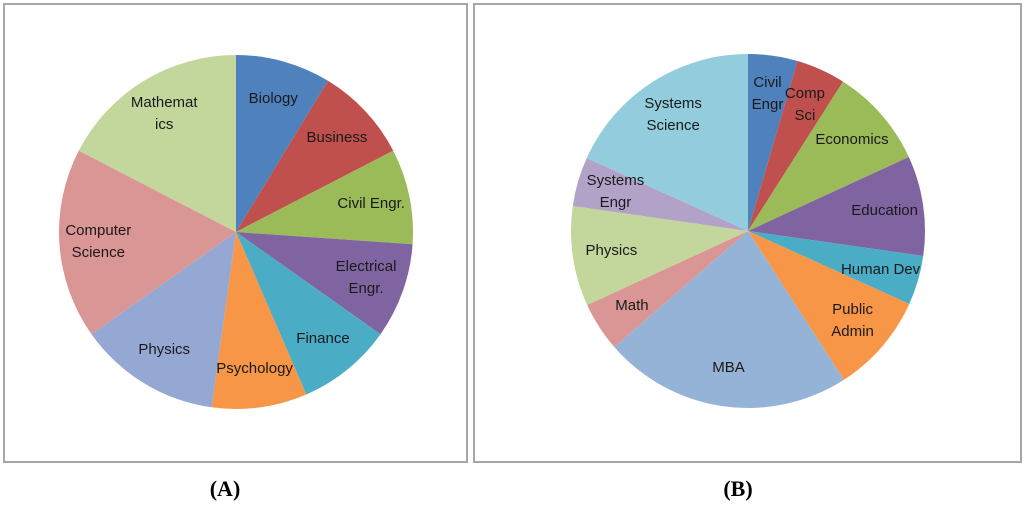  I want to click on slice-label: Civil Engr., so click(371, 203).